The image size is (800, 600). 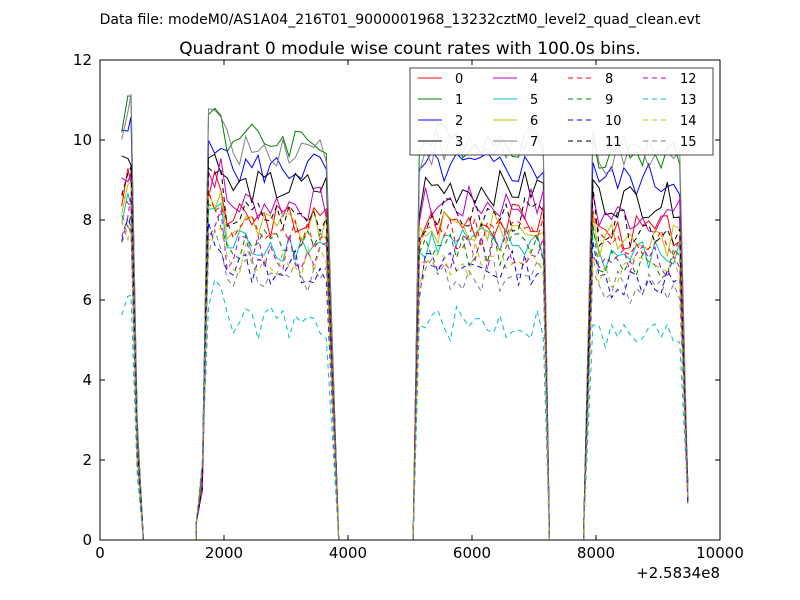 What do you see at coordinates (472, 553) in the screenshot?
I see `x-tick-label: 6000` at bounding box center [472, 553].